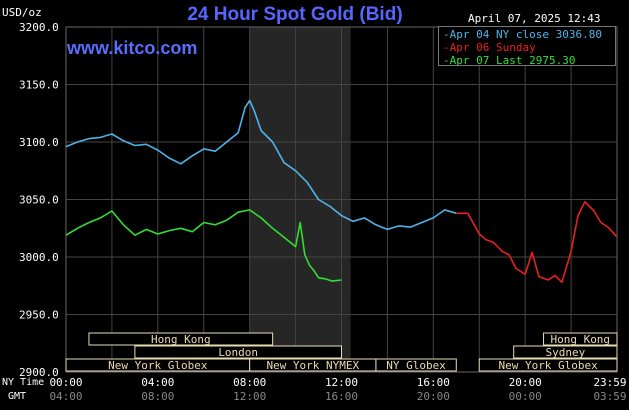 Image resolution: width=629 pixels, height=410 pixels. What do you see at coordinates (295, 14) in the screenshot?
I see `chart-title: 24 Hour Spot Gold (Bid)` at bounding box center [295, 14].